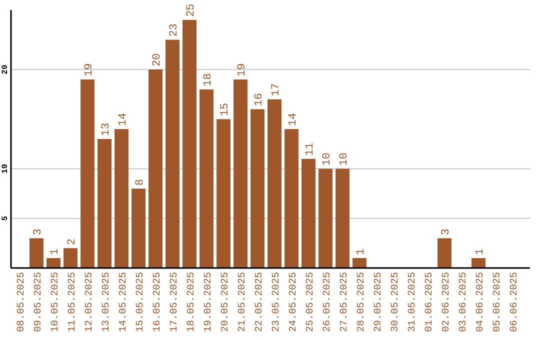 The image size is (540, 340). What do you see at coordinates (72, 242) in the screenshot?
I see `data-label: 2` at bounding box center [72, 242].